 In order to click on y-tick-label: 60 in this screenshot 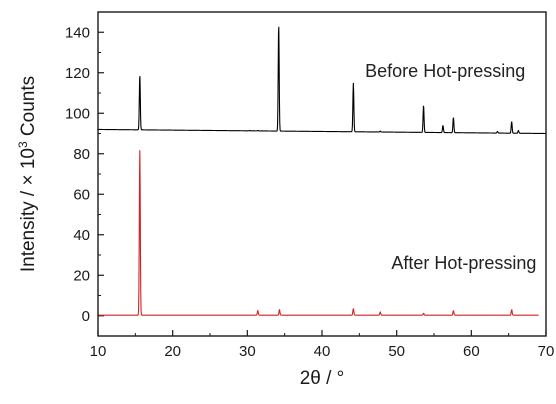, I will do `click(81, 194)`.